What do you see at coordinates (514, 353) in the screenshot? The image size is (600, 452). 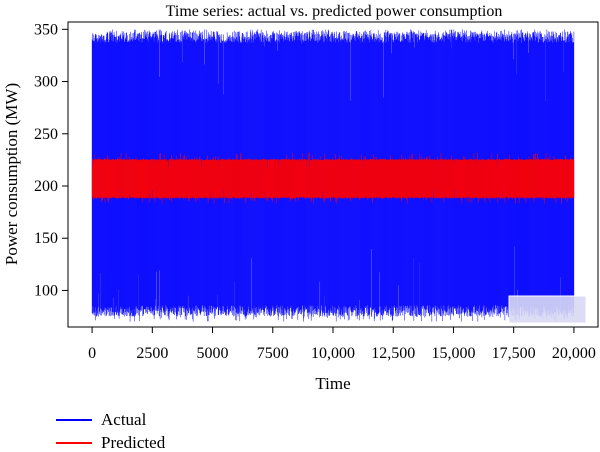 I see `x-tick-label: 17,500` at bounding box center [514, 353].